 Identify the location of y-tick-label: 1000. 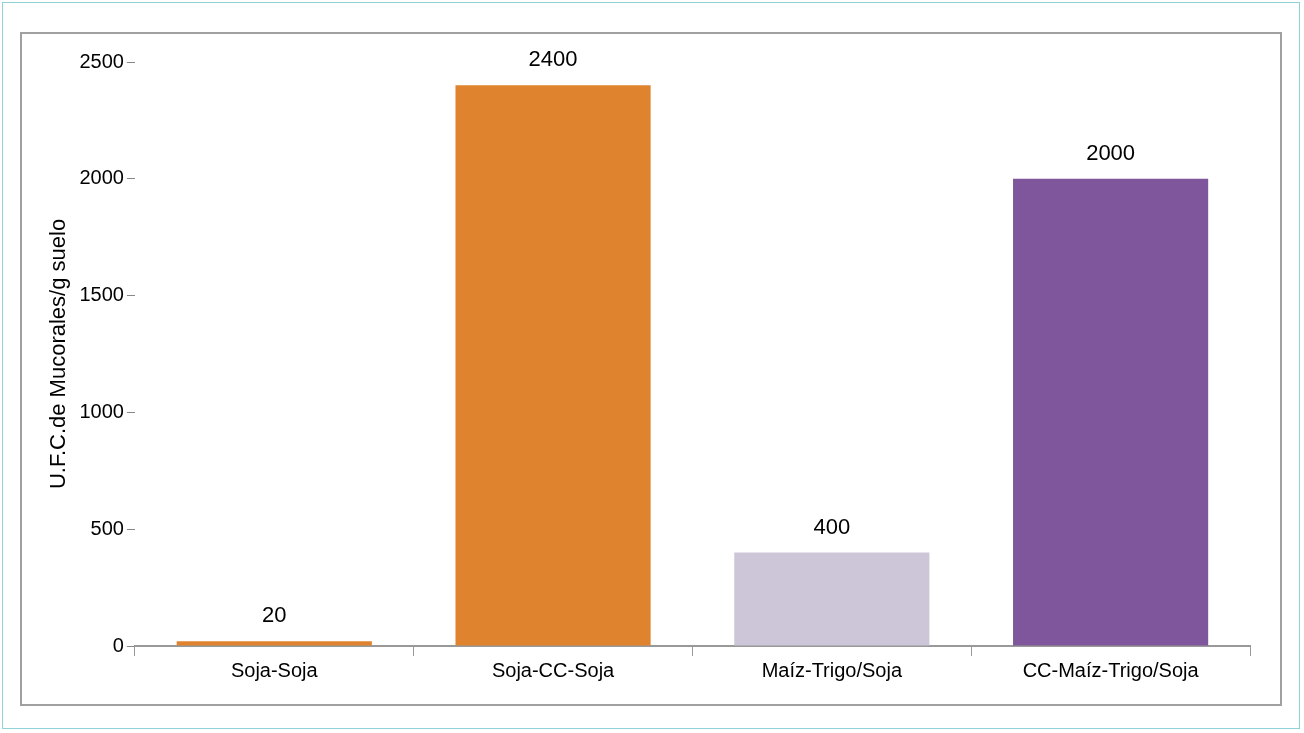
(101, 410).